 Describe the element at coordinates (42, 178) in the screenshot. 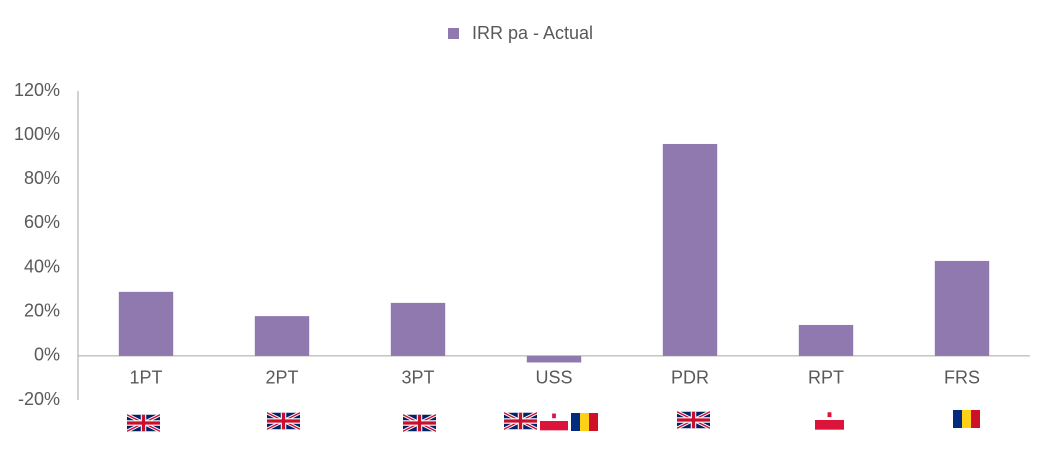

I see `y-tick-label: 80%` at that location.